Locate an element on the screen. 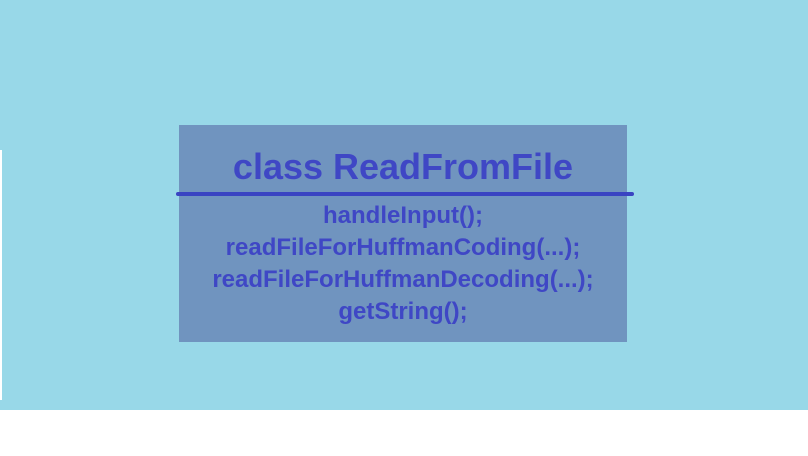  method-read-file-for-huffman-decoding: readFileForHuffmanDecoding(...); is located at coordinates (403, 279).